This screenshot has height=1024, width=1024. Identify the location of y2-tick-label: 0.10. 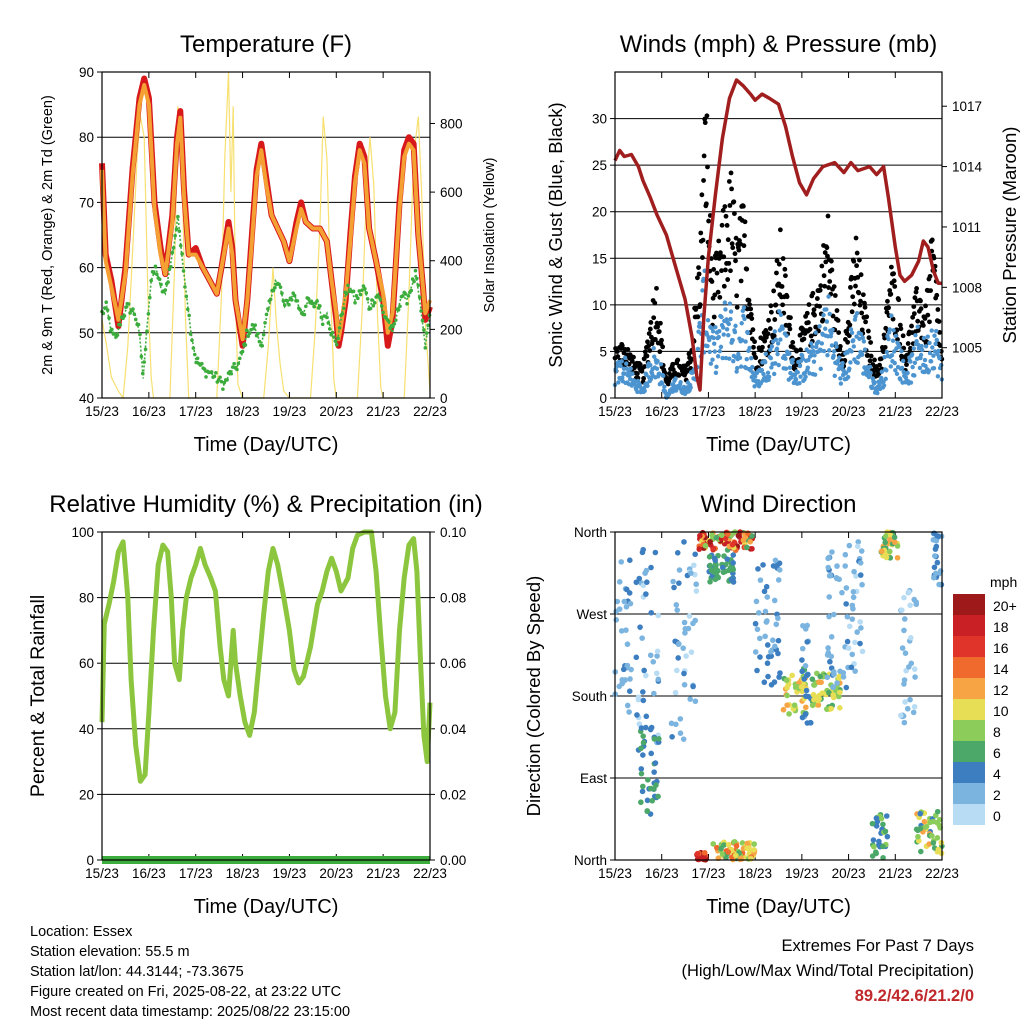
(453, 532).